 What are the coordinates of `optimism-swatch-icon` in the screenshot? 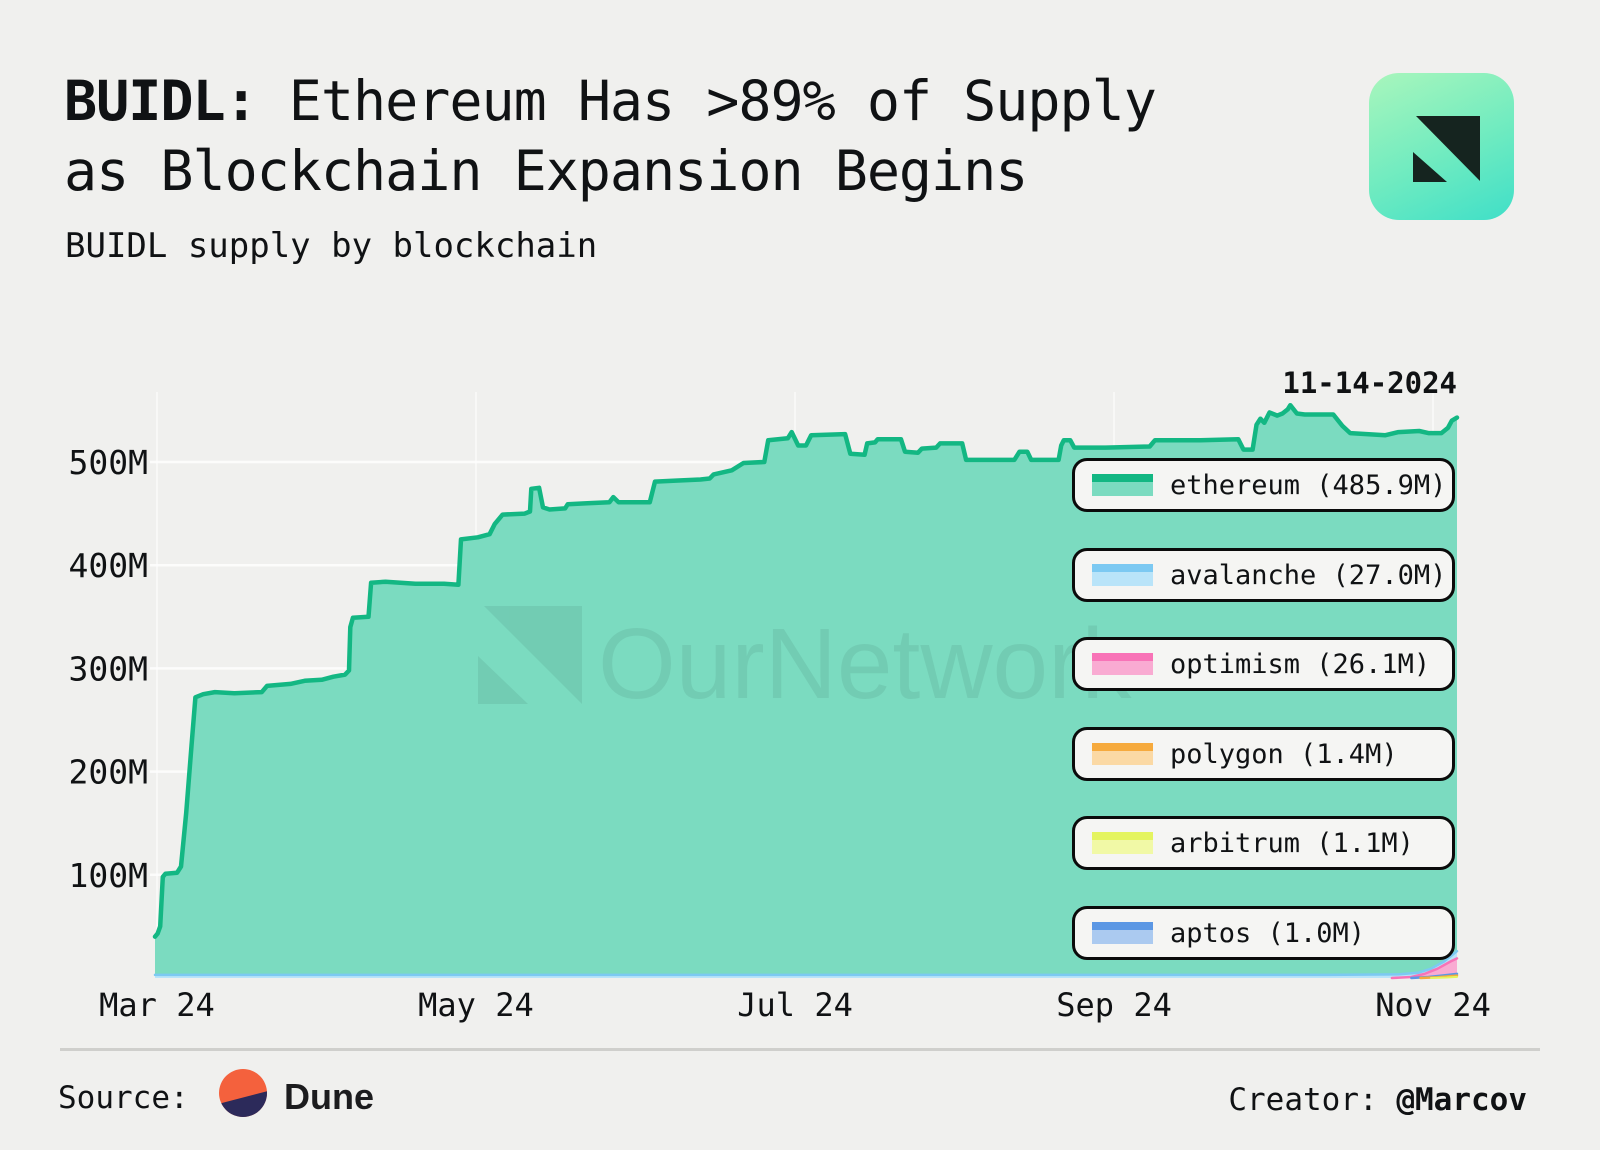 It's located at (1122, 664).